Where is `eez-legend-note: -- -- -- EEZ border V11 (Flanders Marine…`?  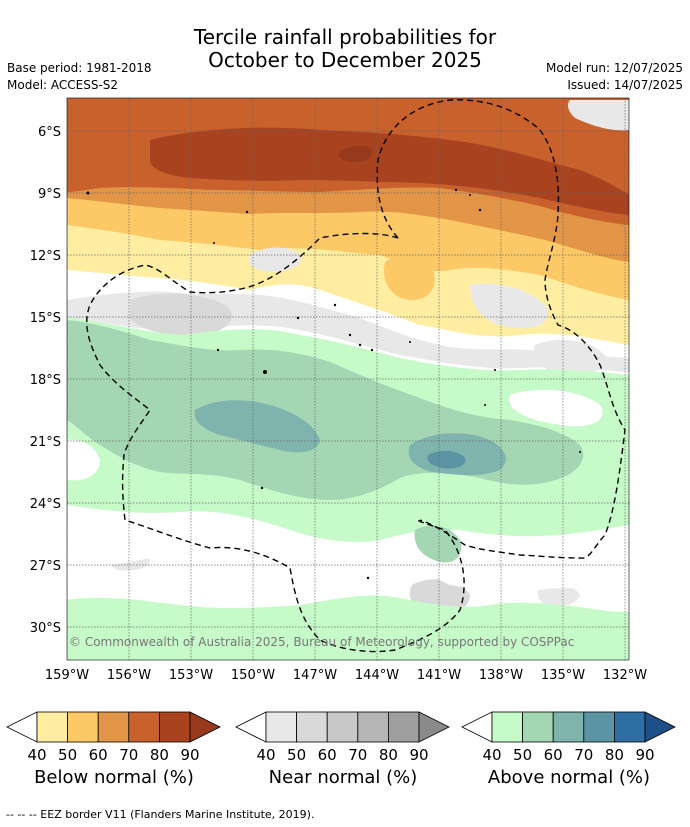 eez-legend-note: -- -- -- EEZ border V11 (Flanders Marine… is located at coordinates (160, 814).